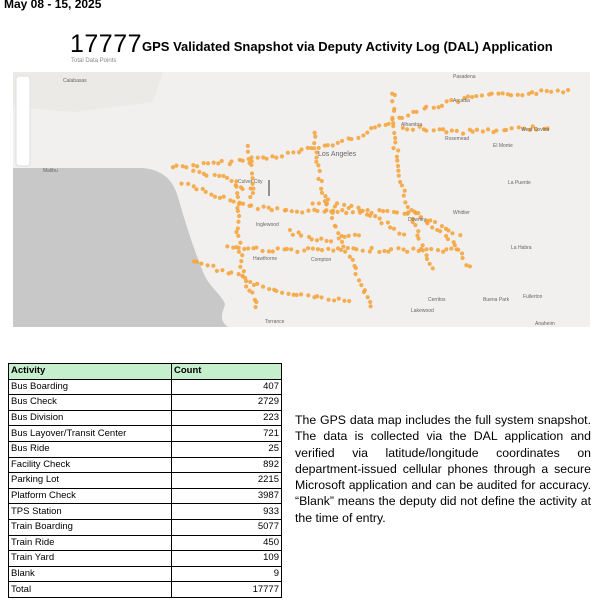 The image size is (600, 600). What do you see at coordinates (90, 589) in the screenshot?
I see `activity-cell: Total` at bounding box center [90, 589].